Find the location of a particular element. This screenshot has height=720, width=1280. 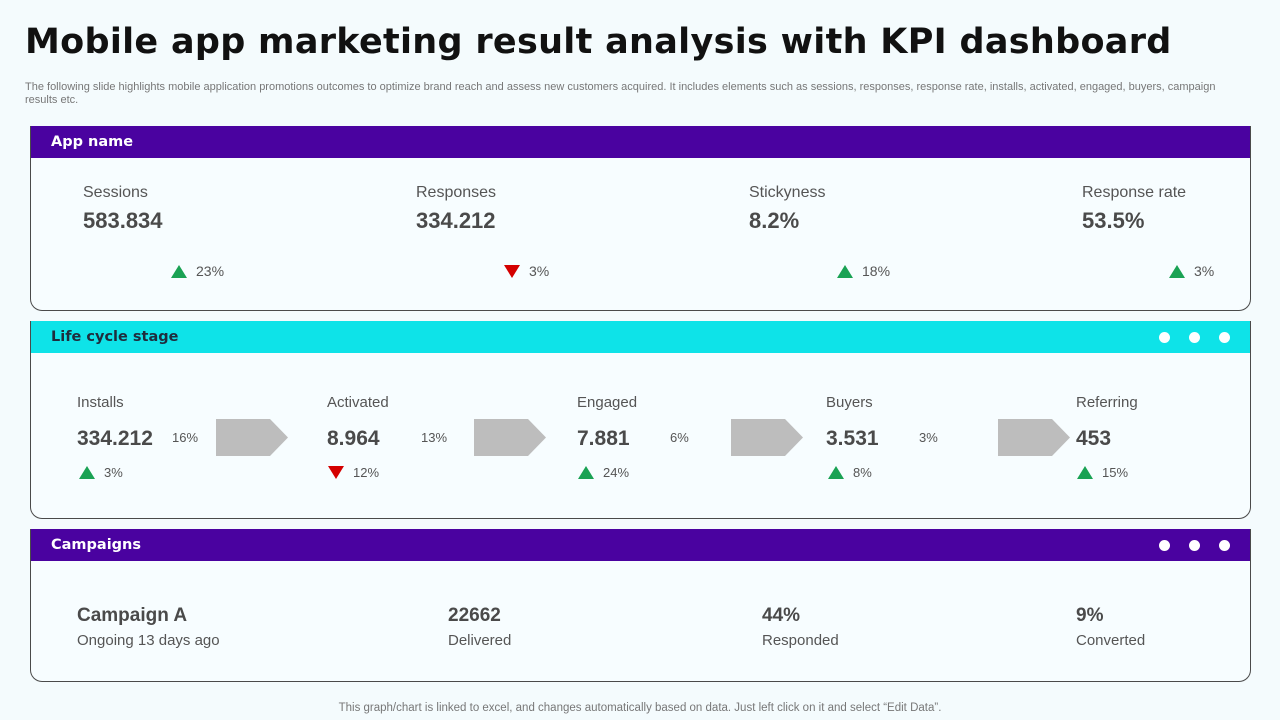

stage-engaged-conversion: 6% is located at coordinates (679, 437).